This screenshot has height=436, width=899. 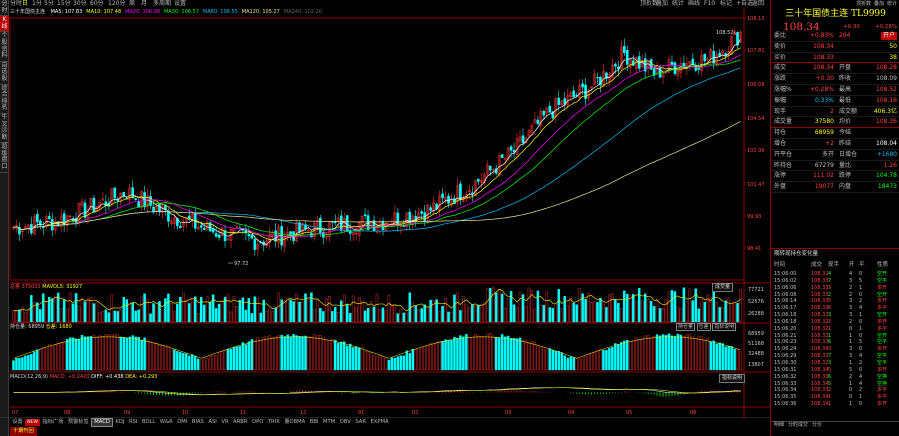 What do you see at coordinates (97, 3) in the screenshot?
I see `period-tab-6: 60分` at bounding box center [97, 3].